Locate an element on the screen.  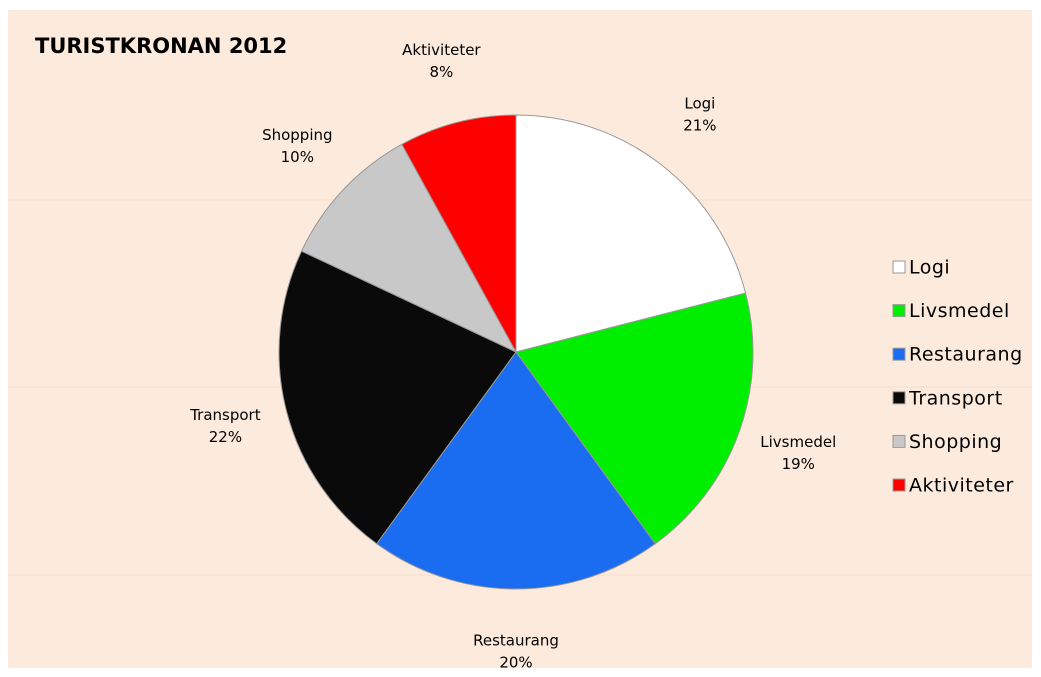
legend-label: Logi is located at coordinates (929, 268).